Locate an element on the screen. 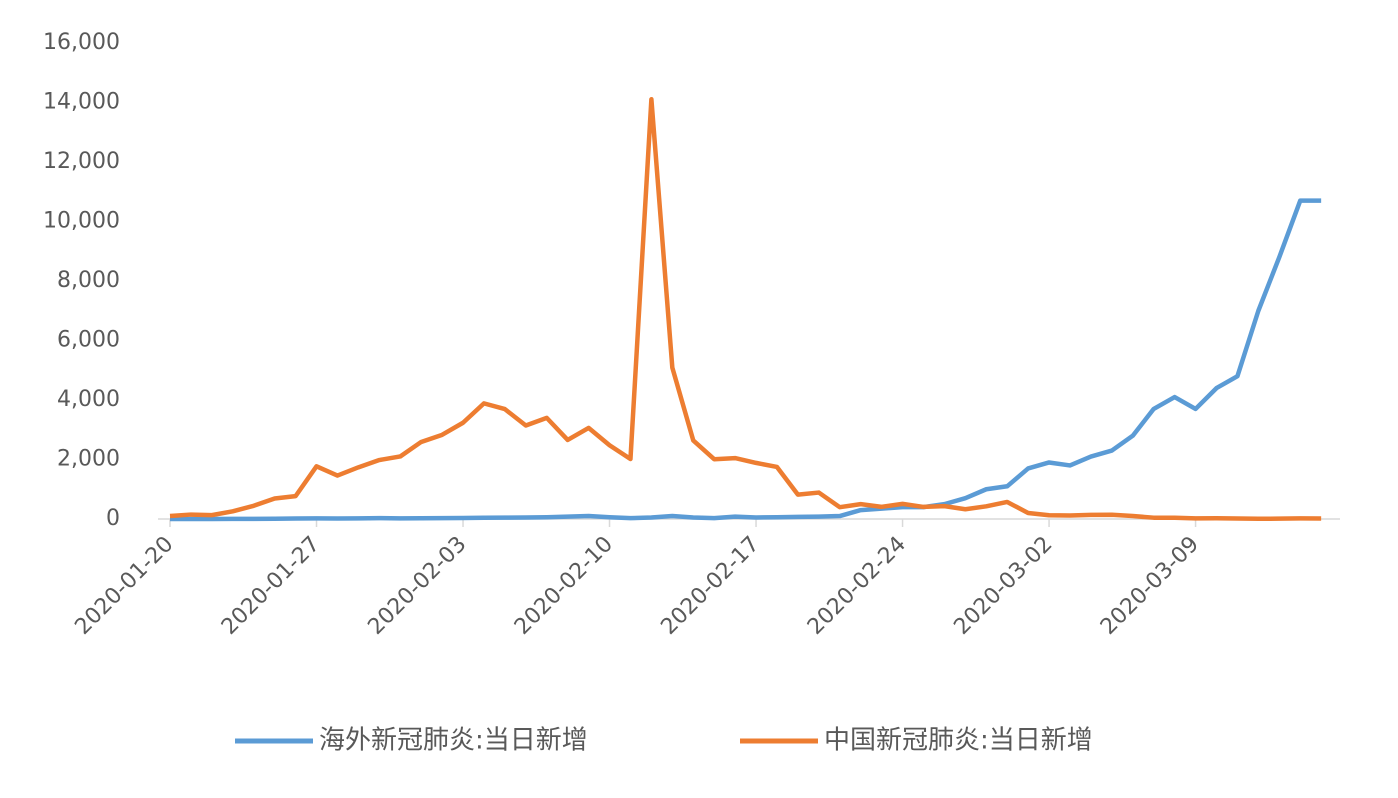 Image resolution: width=1398 pixels, height=798 pixels. y-tick-label: 4,000 is located at coordinates (88, 399).